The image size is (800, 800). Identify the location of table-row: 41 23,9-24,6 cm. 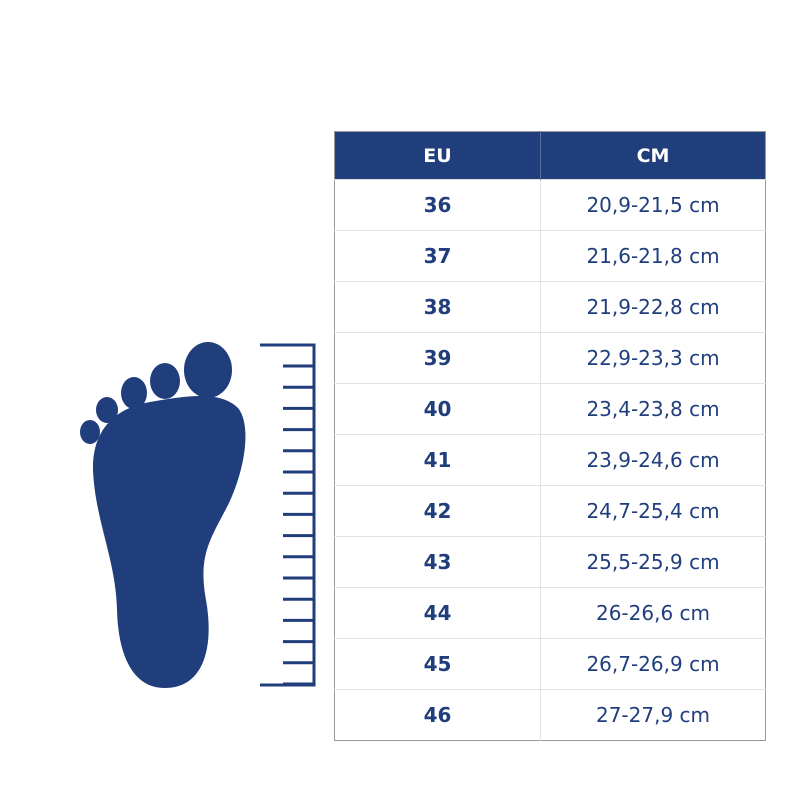
(550, 460).